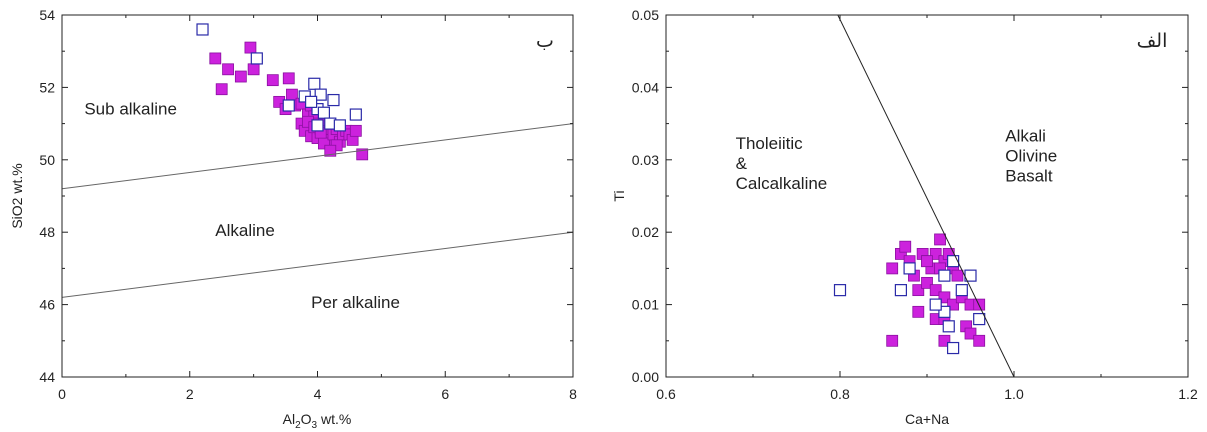  I want to click on right-boundary-lines, so click(926, 196).